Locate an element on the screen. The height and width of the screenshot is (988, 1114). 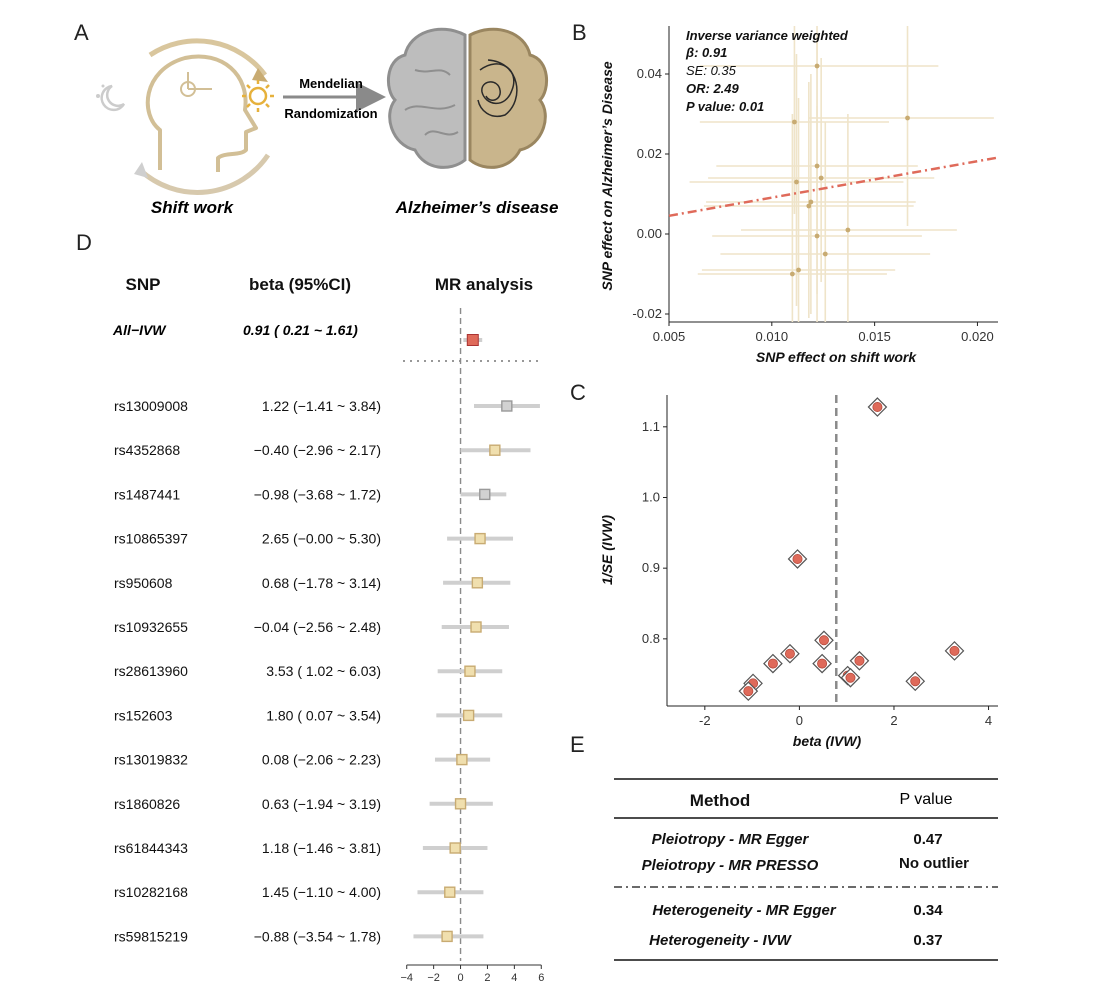
d-row-ci: 1.18 (−1.46 ~ 3.81) is located at coordinates (321, 848).